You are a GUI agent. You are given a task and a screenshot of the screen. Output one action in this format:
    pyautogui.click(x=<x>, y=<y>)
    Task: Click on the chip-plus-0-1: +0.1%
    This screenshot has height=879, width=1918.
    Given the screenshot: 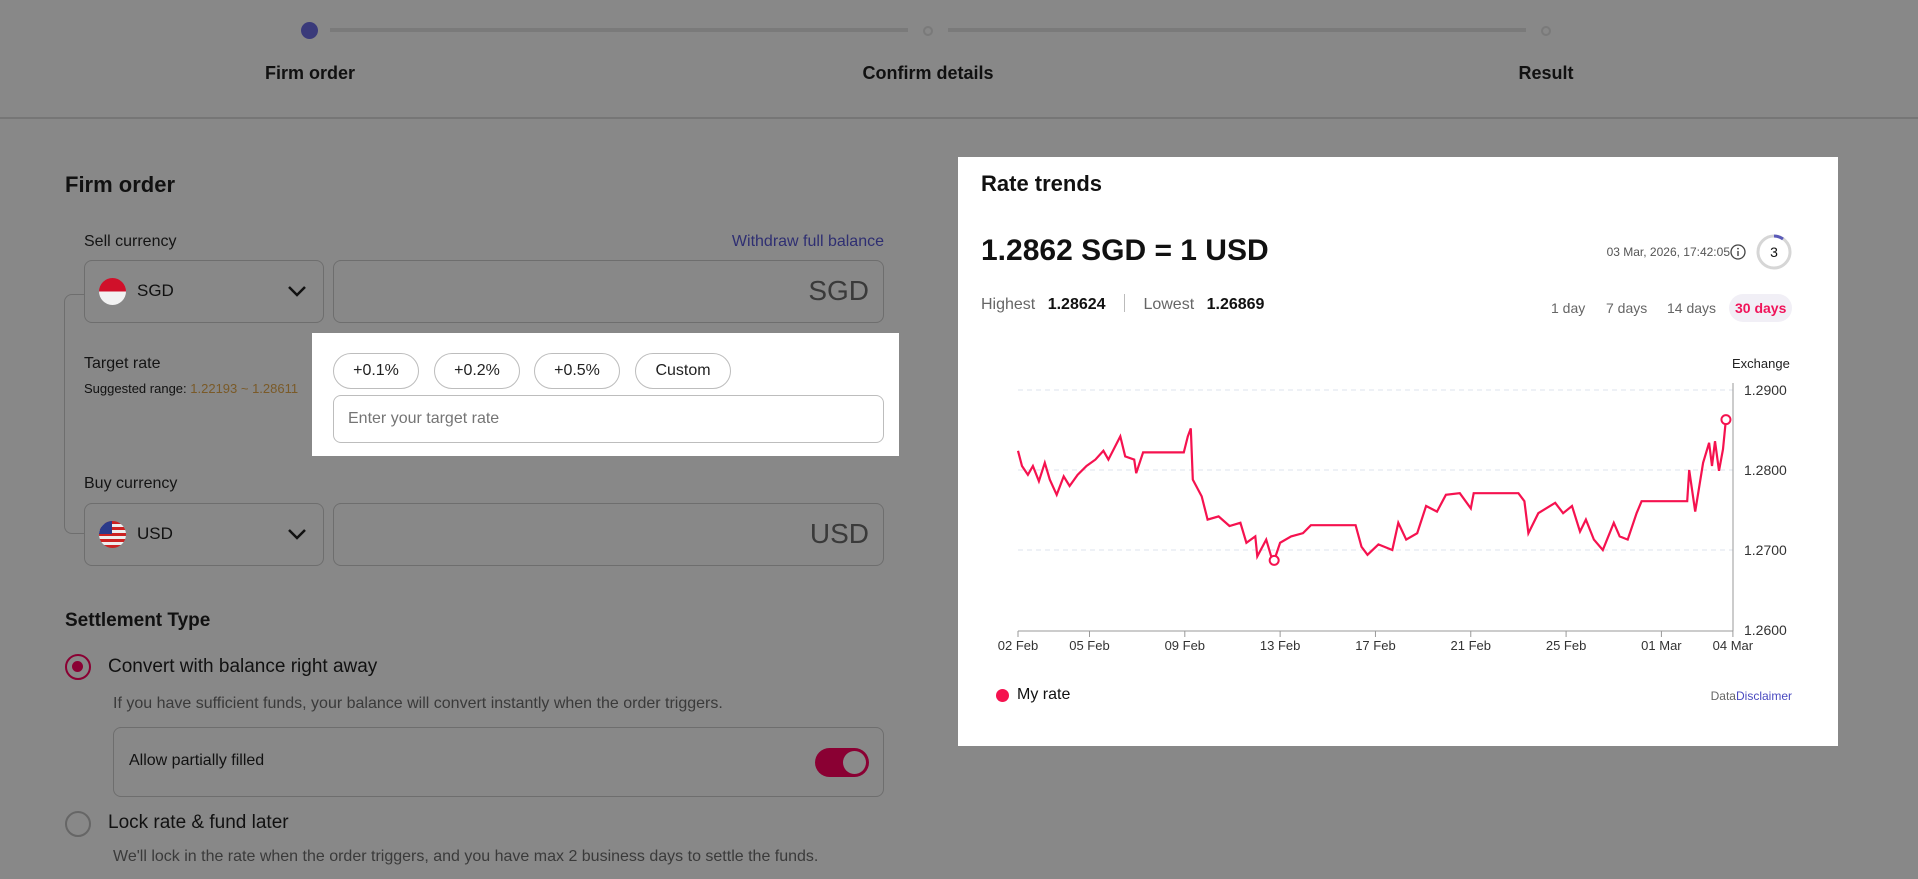 What is the action you would take?
    pyautogui.click(x=376, y=371)
    